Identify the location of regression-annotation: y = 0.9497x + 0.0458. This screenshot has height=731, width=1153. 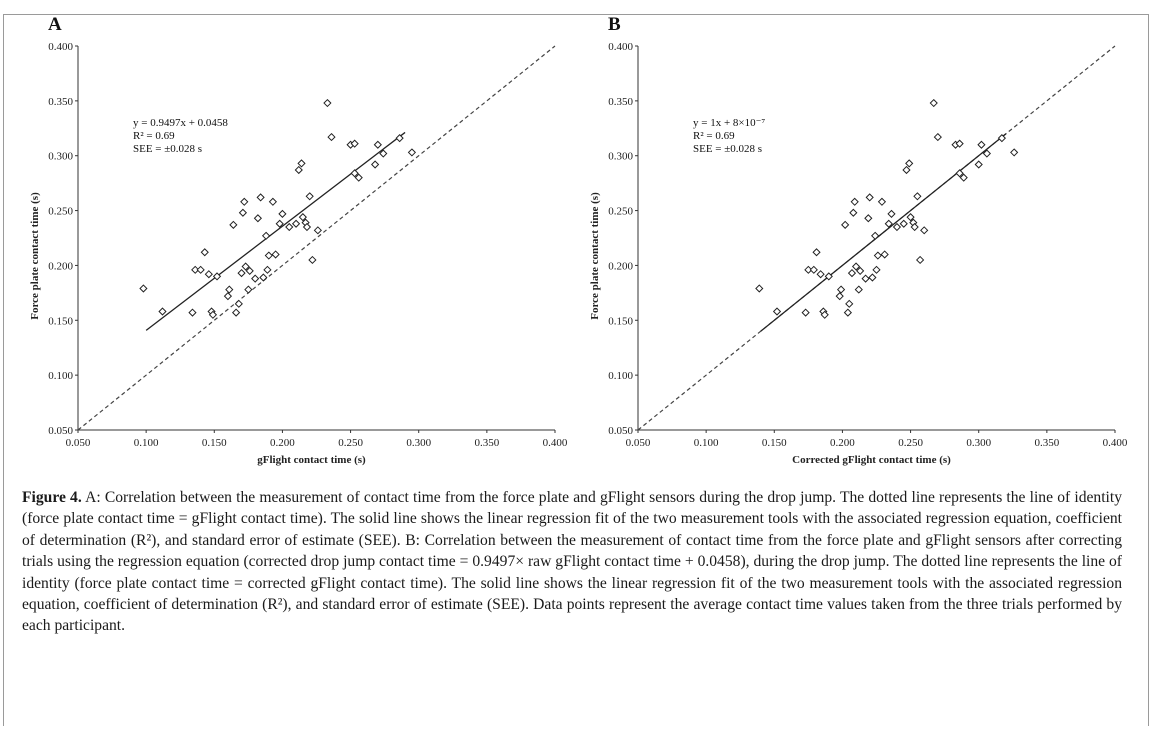
(180, 123).